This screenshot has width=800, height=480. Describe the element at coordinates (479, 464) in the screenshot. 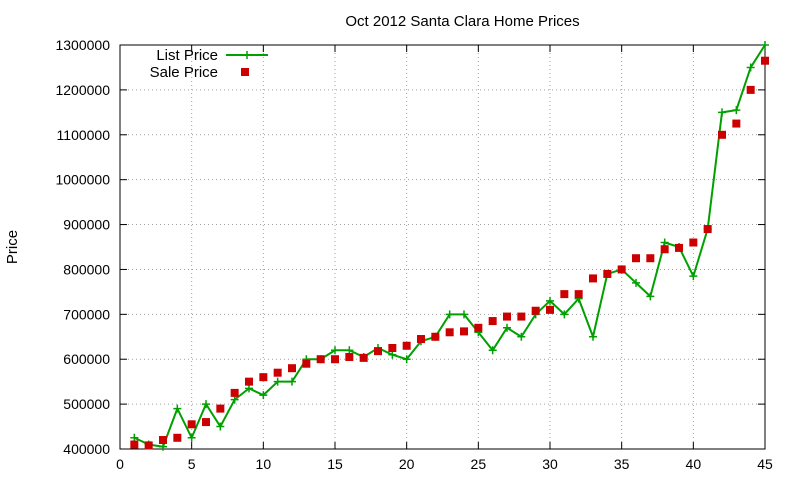

I see `x-tick-label: 25` at that location.